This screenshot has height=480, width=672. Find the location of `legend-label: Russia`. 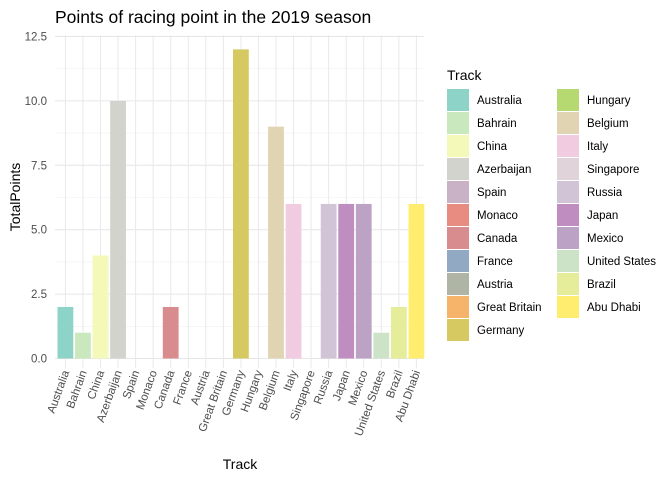

legend-label: Russia is located at coordinates (605, 193).